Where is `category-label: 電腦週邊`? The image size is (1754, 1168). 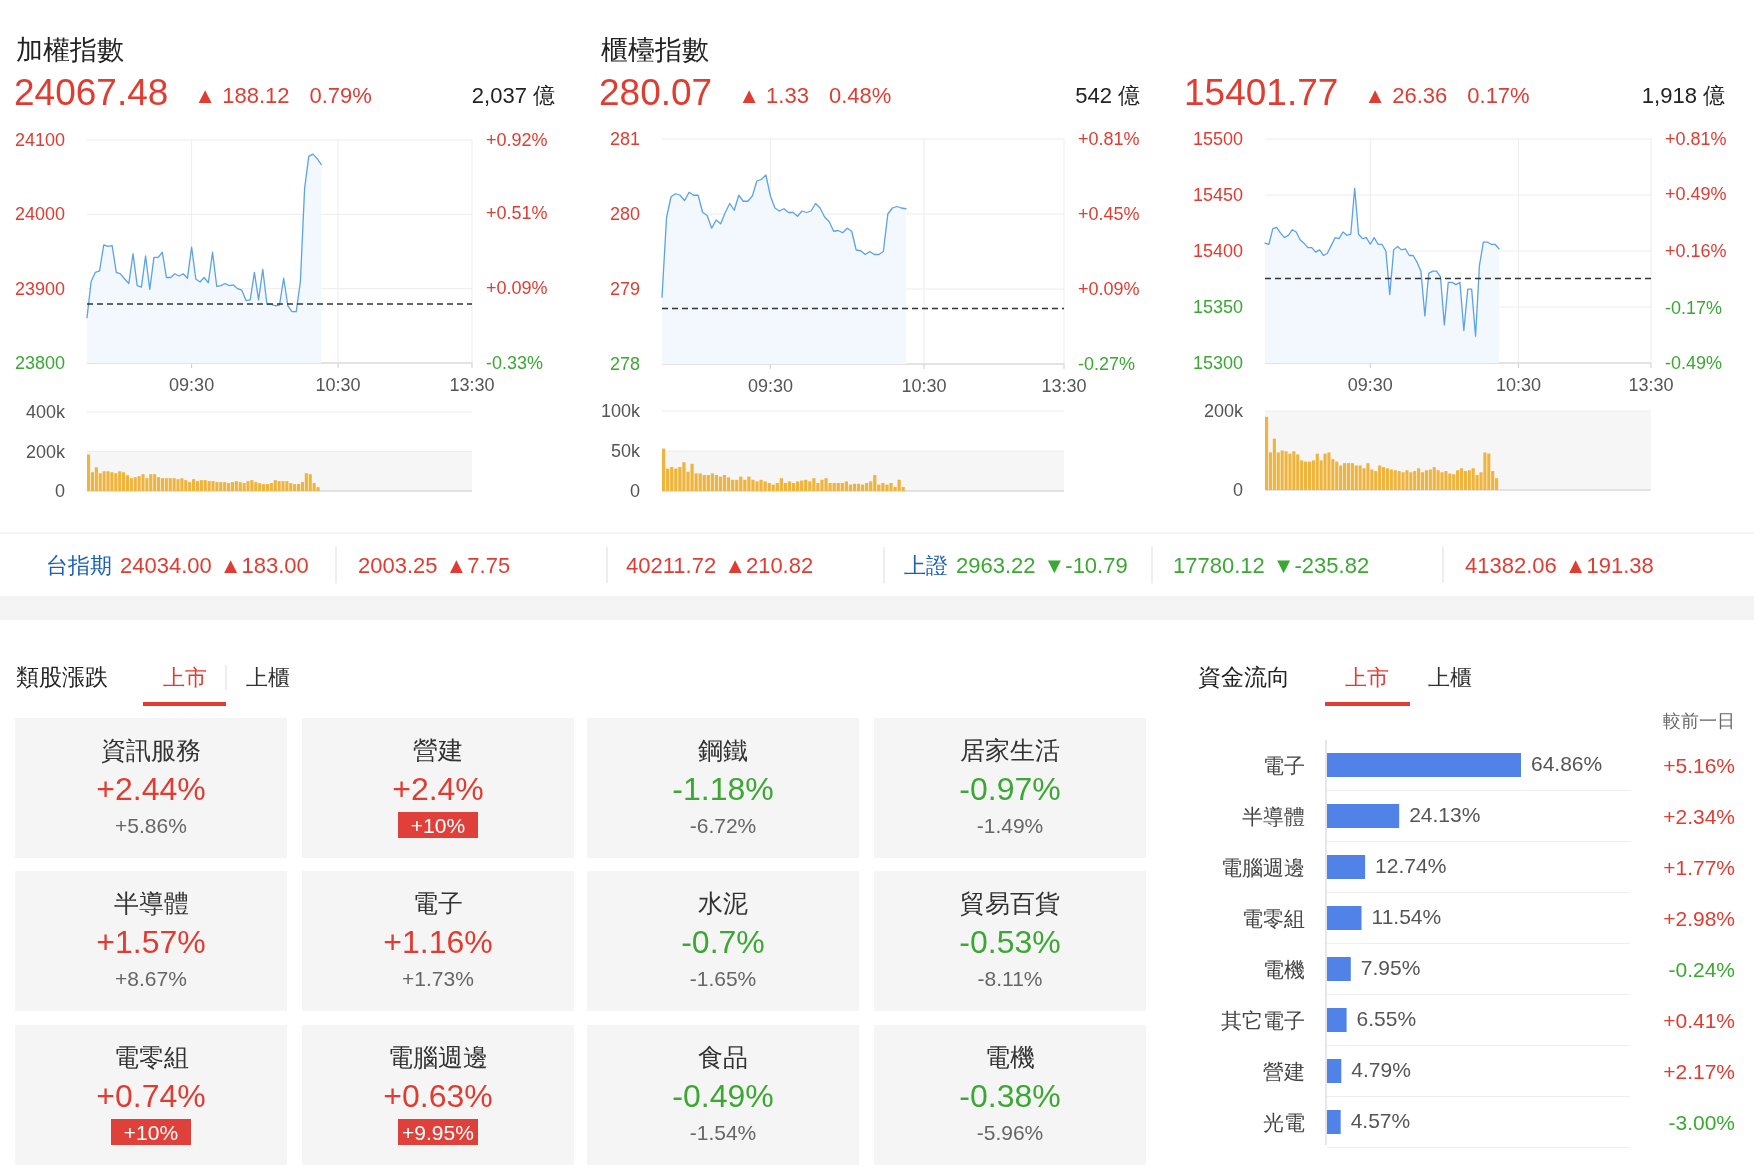 category-label: 電腦週邊 is located at coordinates (438, 1057).